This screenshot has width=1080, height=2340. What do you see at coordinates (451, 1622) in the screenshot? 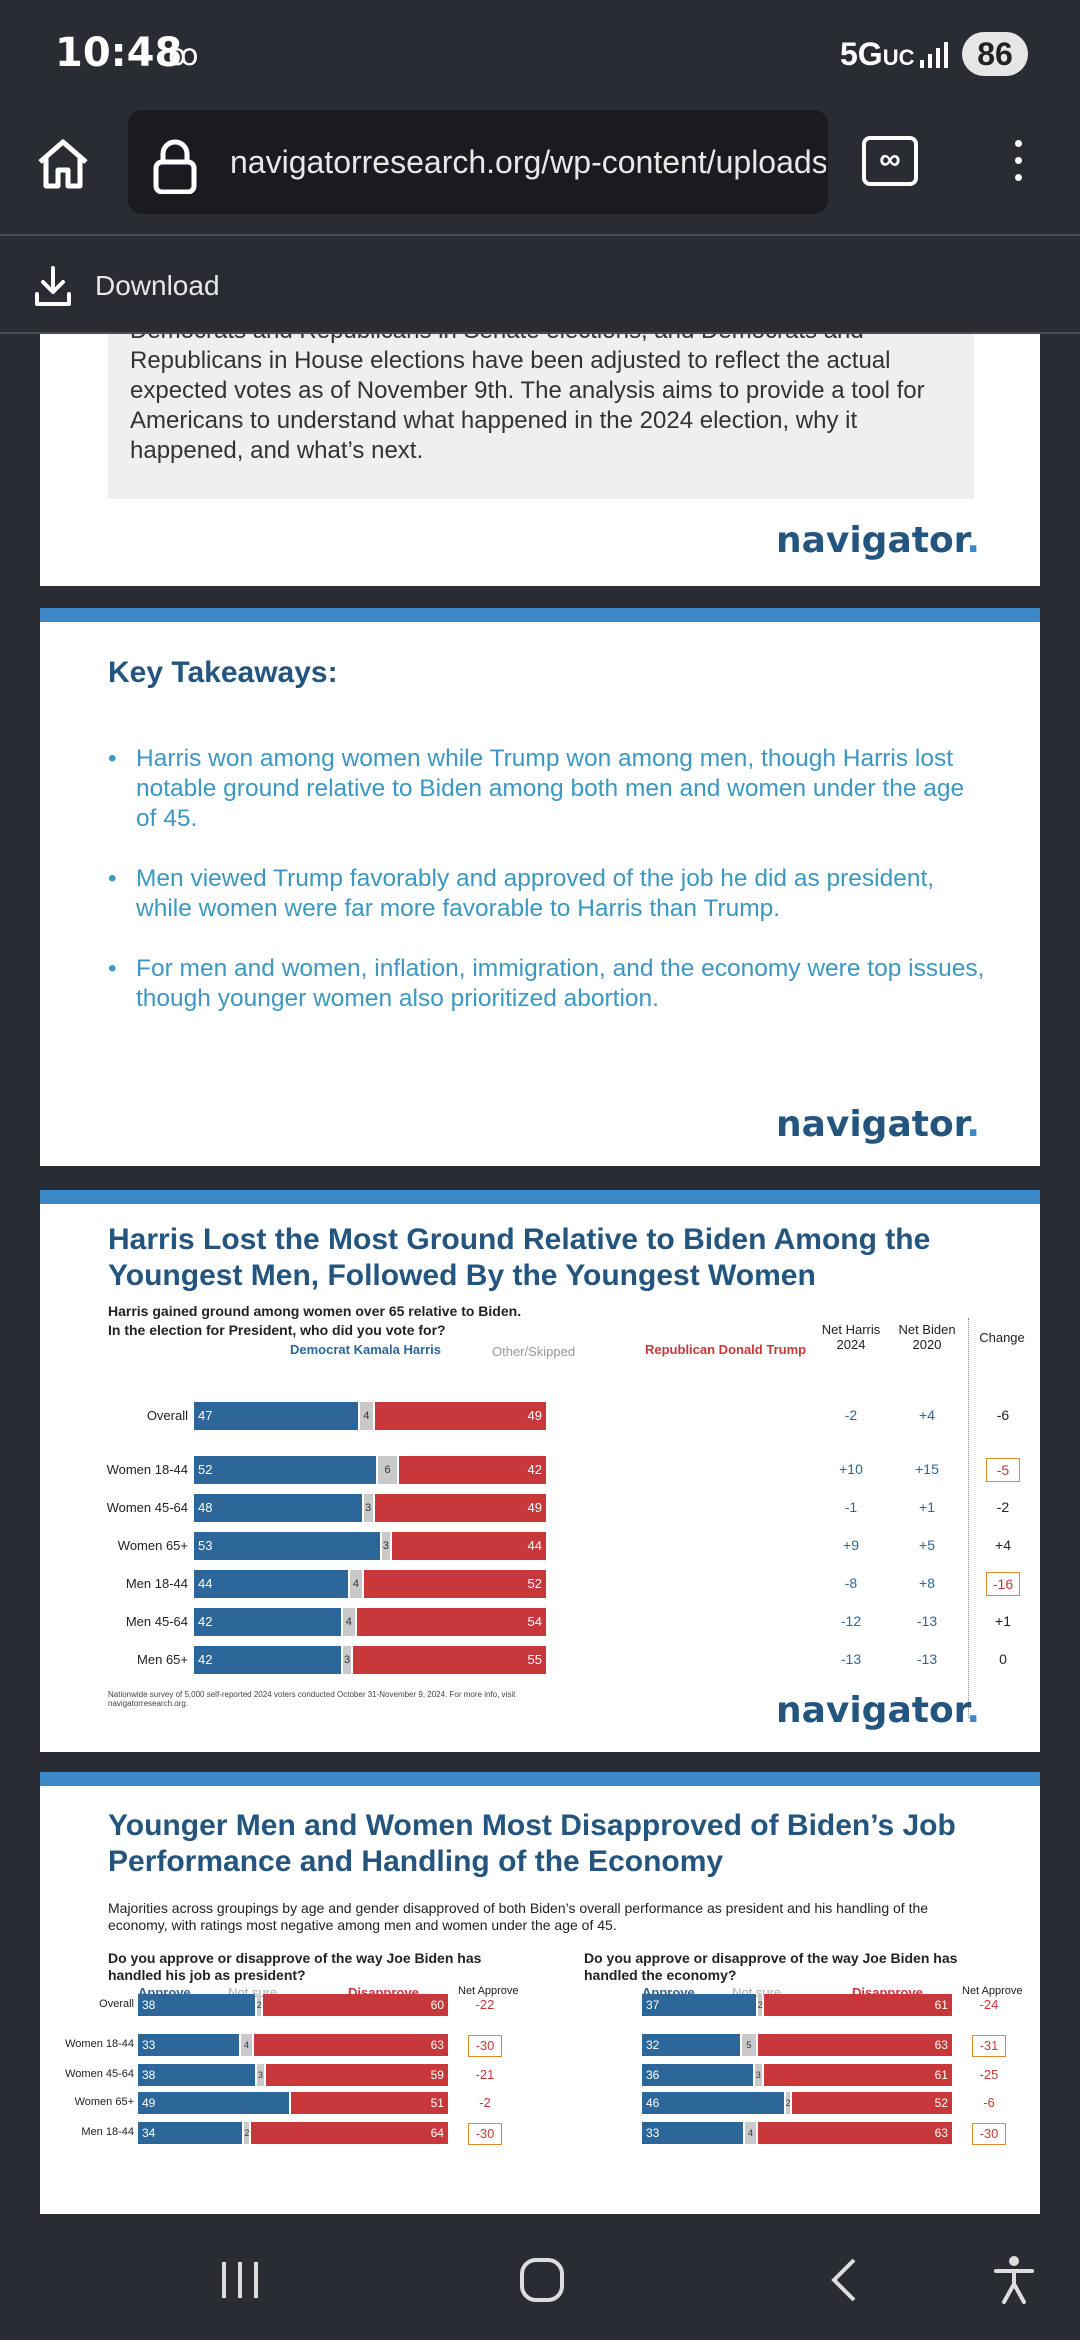
I see `bar-trump: 54` at bounding box center [451, 1622].